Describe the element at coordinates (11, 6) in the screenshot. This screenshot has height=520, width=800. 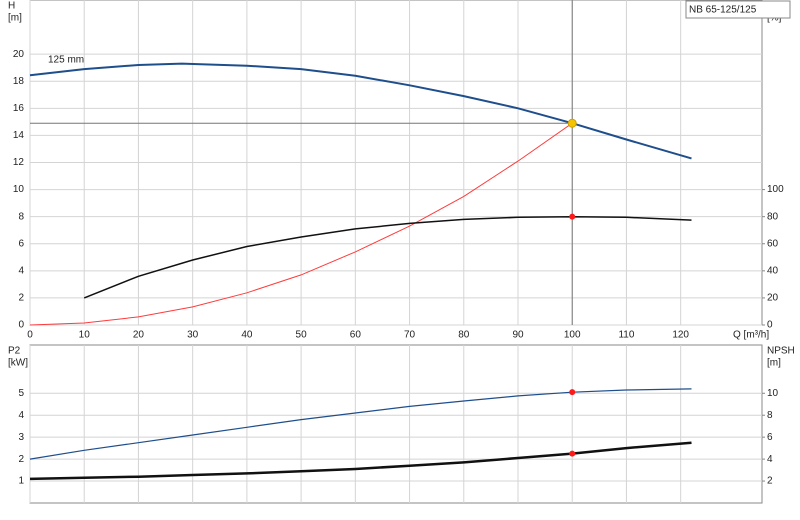
I see `y-axis-label: H` at that location.